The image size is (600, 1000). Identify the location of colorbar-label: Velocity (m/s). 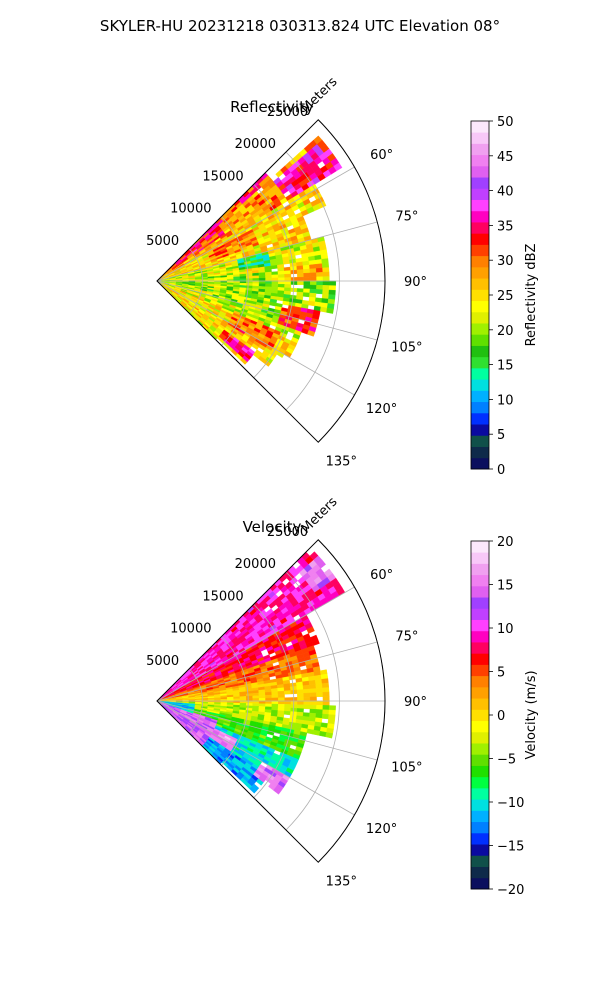
(531, 714).